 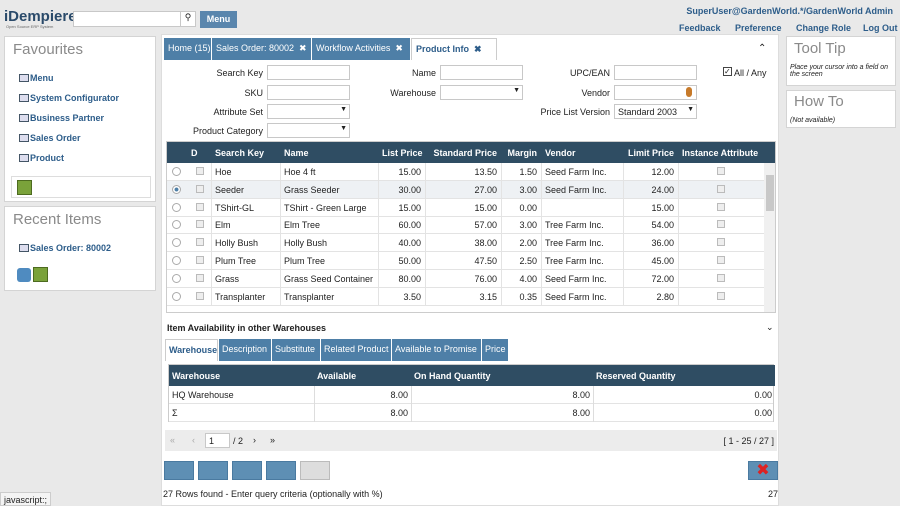 What do you see at coordinates (296, 350) in the screenshot?
I see `subtab: Substitute` at bounding box center [296, 350].